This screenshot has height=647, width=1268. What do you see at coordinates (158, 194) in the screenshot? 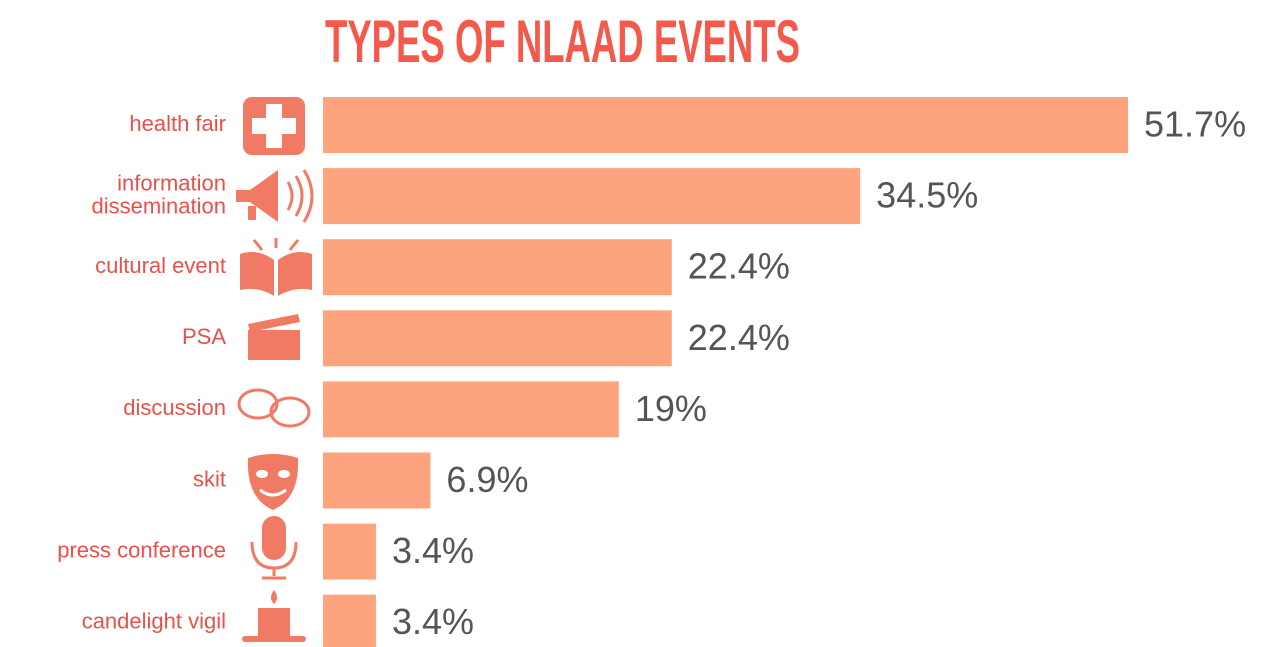
I see `category-label: information dissemination` at bounding box center [158, 194].